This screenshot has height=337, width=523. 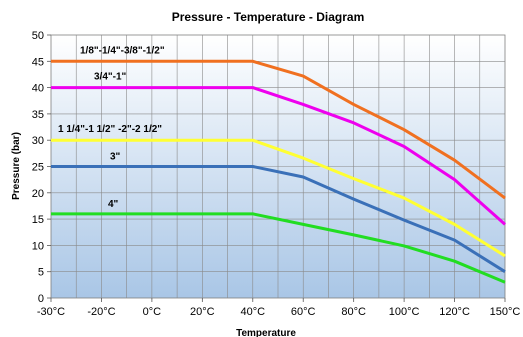 I want to click on x-tick-label: 60°C, so click(x=303, y=312).